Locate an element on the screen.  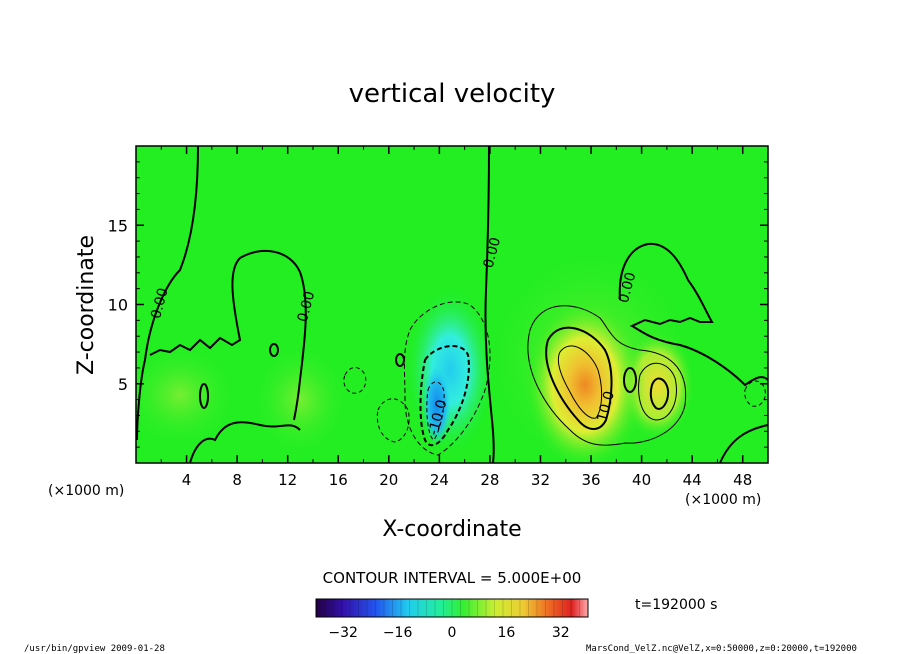
x-tick-label: 12 is located at coordinates (287, 480).